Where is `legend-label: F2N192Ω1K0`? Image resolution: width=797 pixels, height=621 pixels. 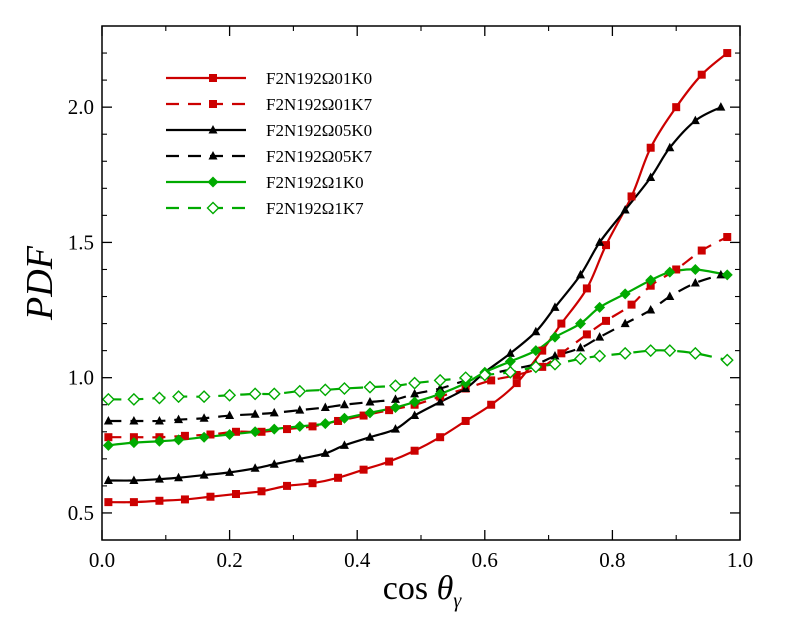 legend-label: F2N192Ω1K0 is located at coordinates (315, 182).